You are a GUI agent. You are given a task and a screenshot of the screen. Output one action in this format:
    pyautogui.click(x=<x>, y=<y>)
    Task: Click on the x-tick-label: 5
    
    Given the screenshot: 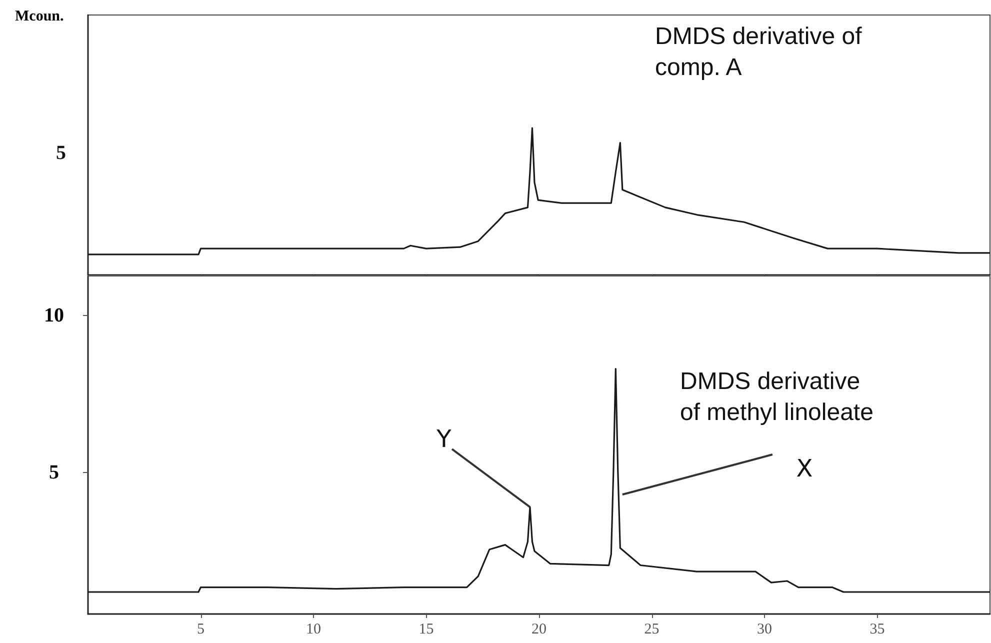 What is the action you would take?
    pyautogui.click(x=200, y=630)
    